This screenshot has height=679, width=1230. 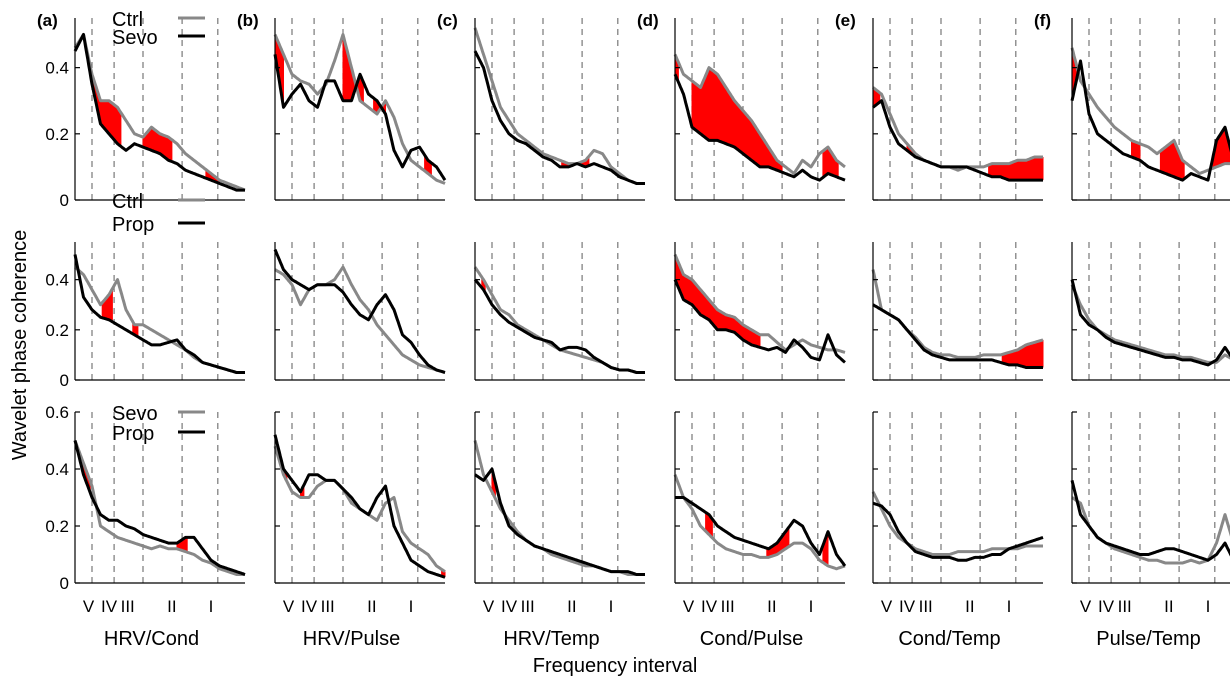 What do you see at coordinates (1148, 639) in the screenshot?
I see `column-title: Pulse/Temp` at bounding box center [1148, 639].